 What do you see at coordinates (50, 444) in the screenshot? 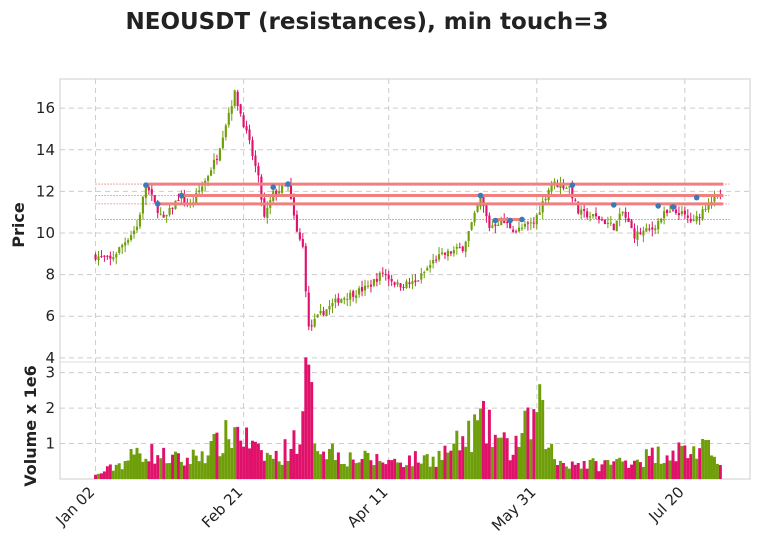
I see `volume-tick-label: 1` at bounding box center [50, 444].